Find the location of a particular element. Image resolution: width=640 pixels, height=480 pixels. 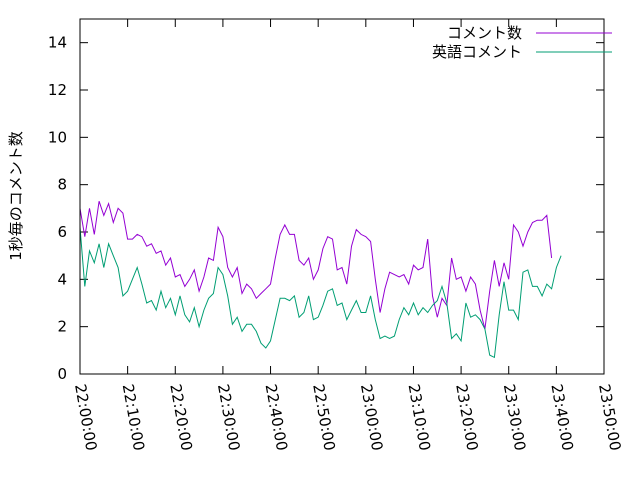

x-tick-label: 23:20:00 is located at coordinates (466, 417).